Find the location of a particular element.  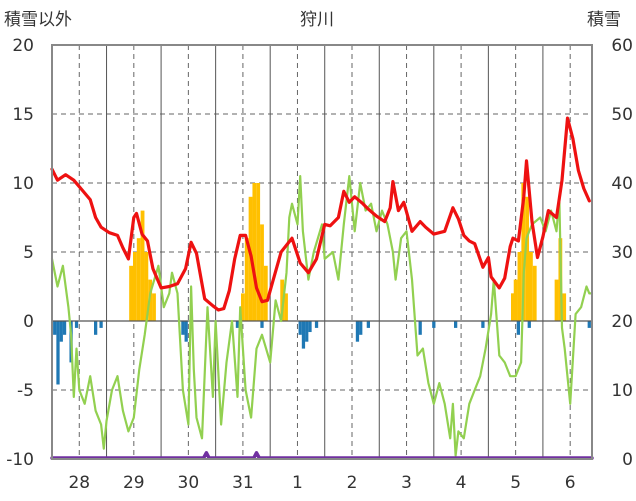

x-tick-label: 1 is located at coordinates (297, 483).